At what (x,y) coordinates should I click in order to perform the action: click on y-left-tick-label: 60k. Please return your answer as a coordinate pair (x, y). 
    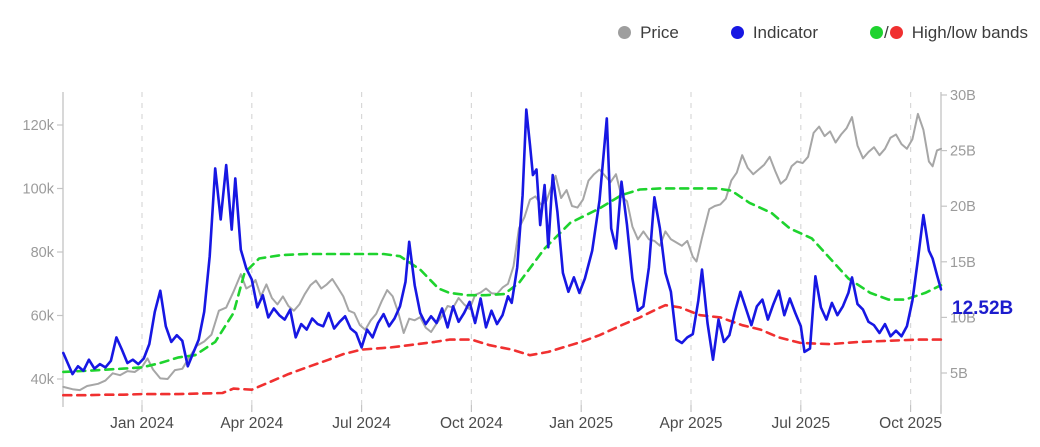
    Looking at the image, I should click on (43, 317).